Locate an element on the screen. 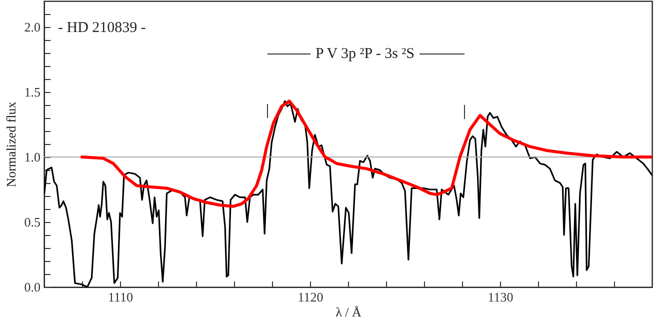 The width and height of the screenshot is (654, 324). y-tick-label: 0.5 is located at coordinates (32, 222).